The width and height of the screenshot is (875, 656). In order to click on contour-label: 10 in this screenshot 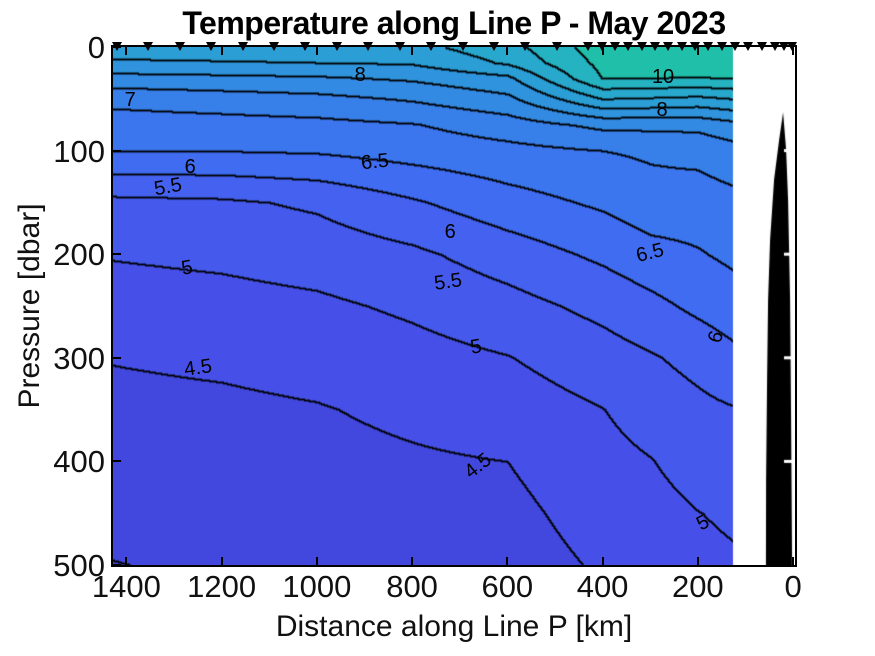, I will do `click(663, 77)`.